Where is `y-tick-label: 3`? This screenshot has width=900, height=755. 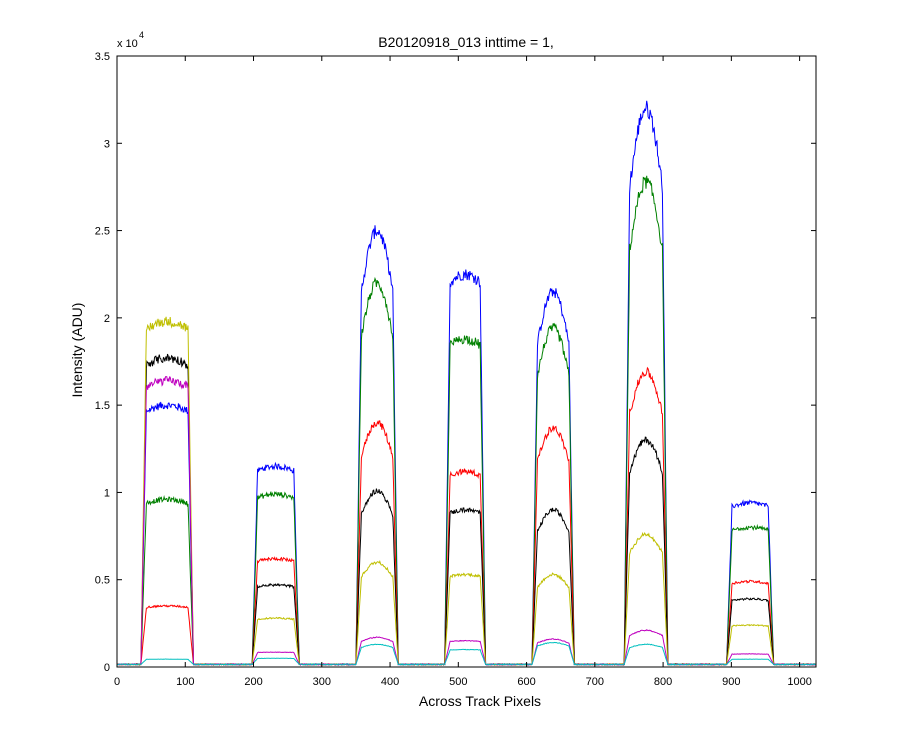
y-tick-label: 3 is located at coordinates (107, 144).